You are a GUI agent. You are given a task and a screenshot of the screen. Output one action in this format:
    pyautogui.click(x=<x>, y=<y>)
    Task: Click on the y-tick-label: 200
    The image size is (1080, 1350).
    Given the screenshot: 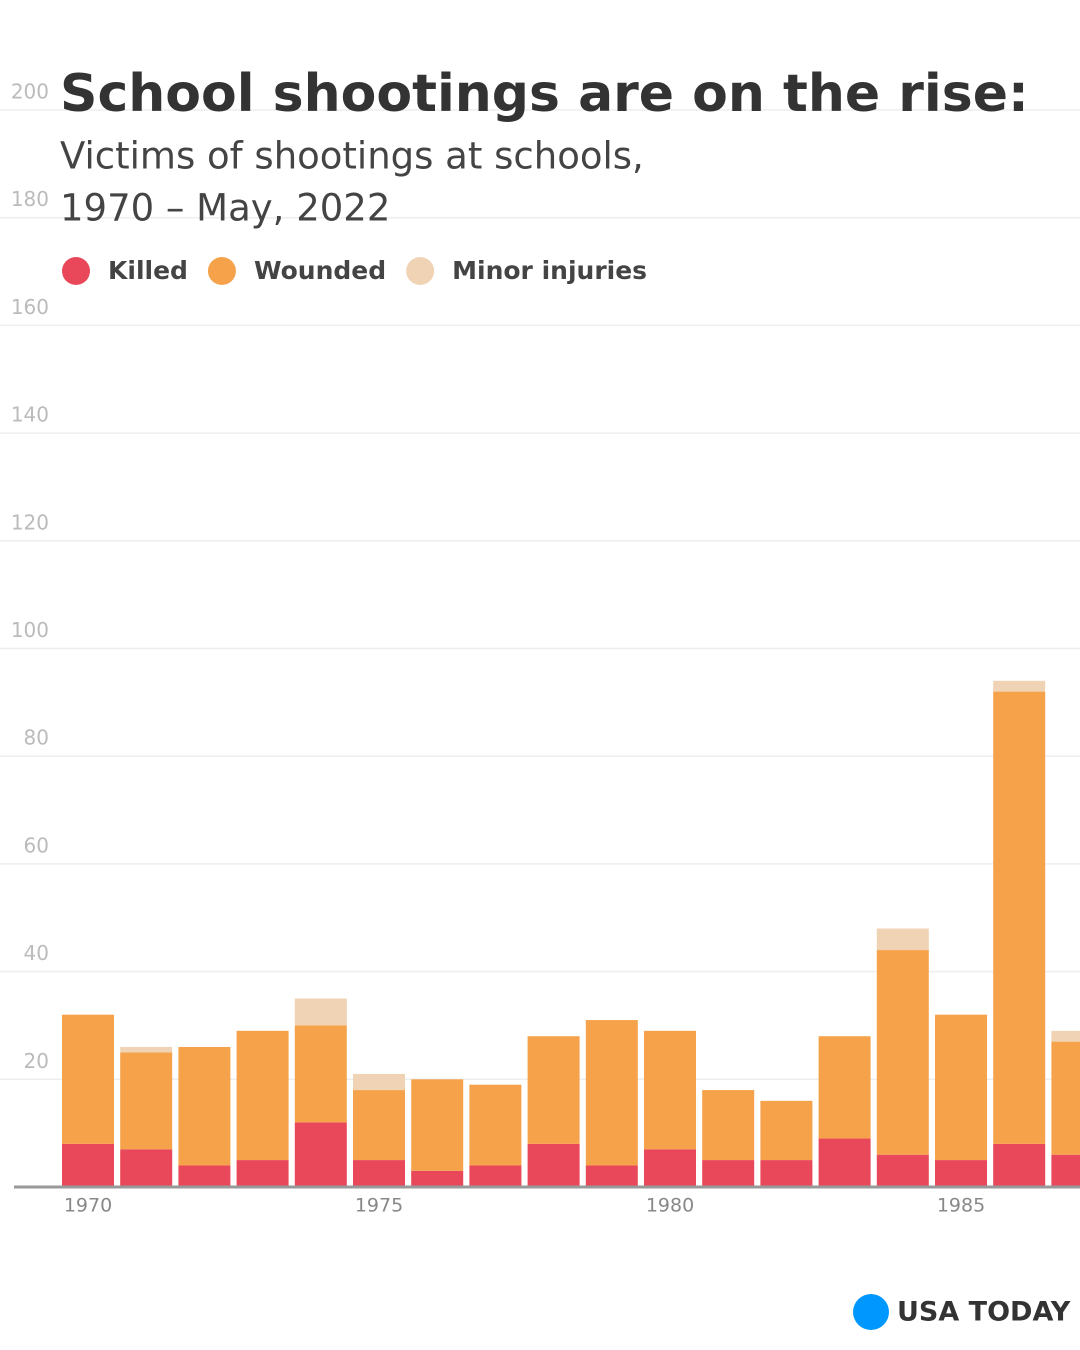 What is the action you would take?
    pyautogui.click(x=30, y=92)
    